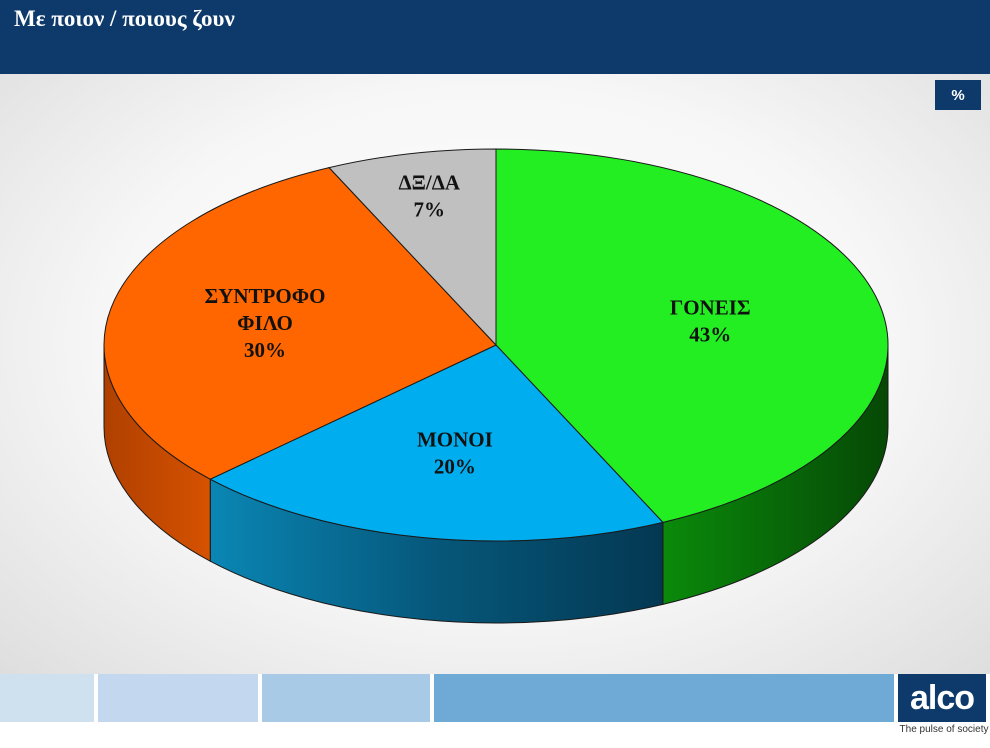  I want to click on slice-category-label: ΦΙΛΟ, so click(265, 323).